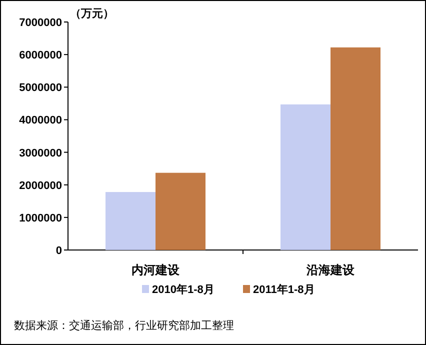  I want to click on y-axis-title: （万元）, so click(92, 14).